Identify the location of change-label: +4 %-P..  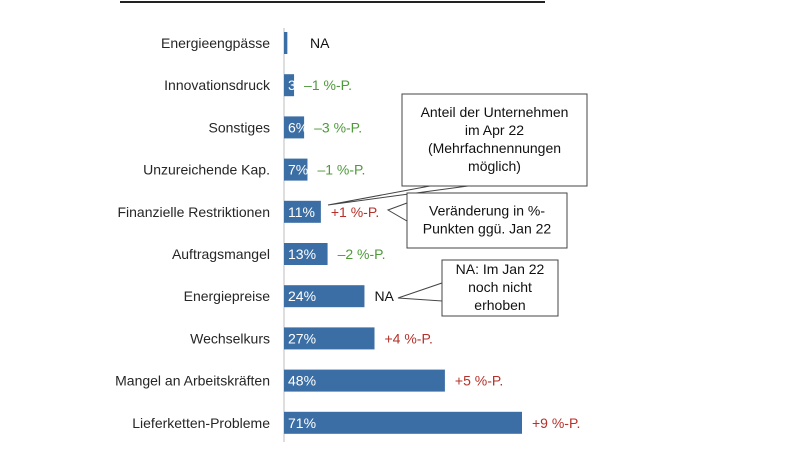
(409, 338).